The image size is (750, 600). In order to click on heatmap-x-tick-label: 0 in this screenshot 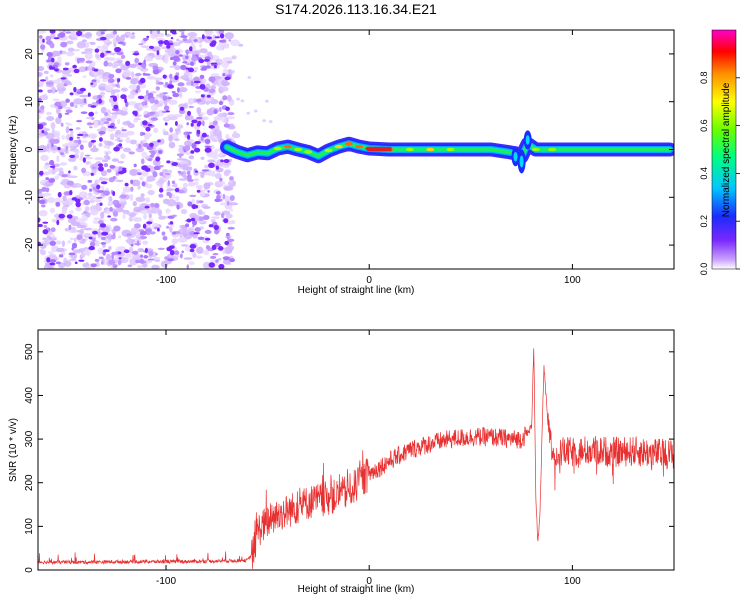, I will do `click(369, 280)`.